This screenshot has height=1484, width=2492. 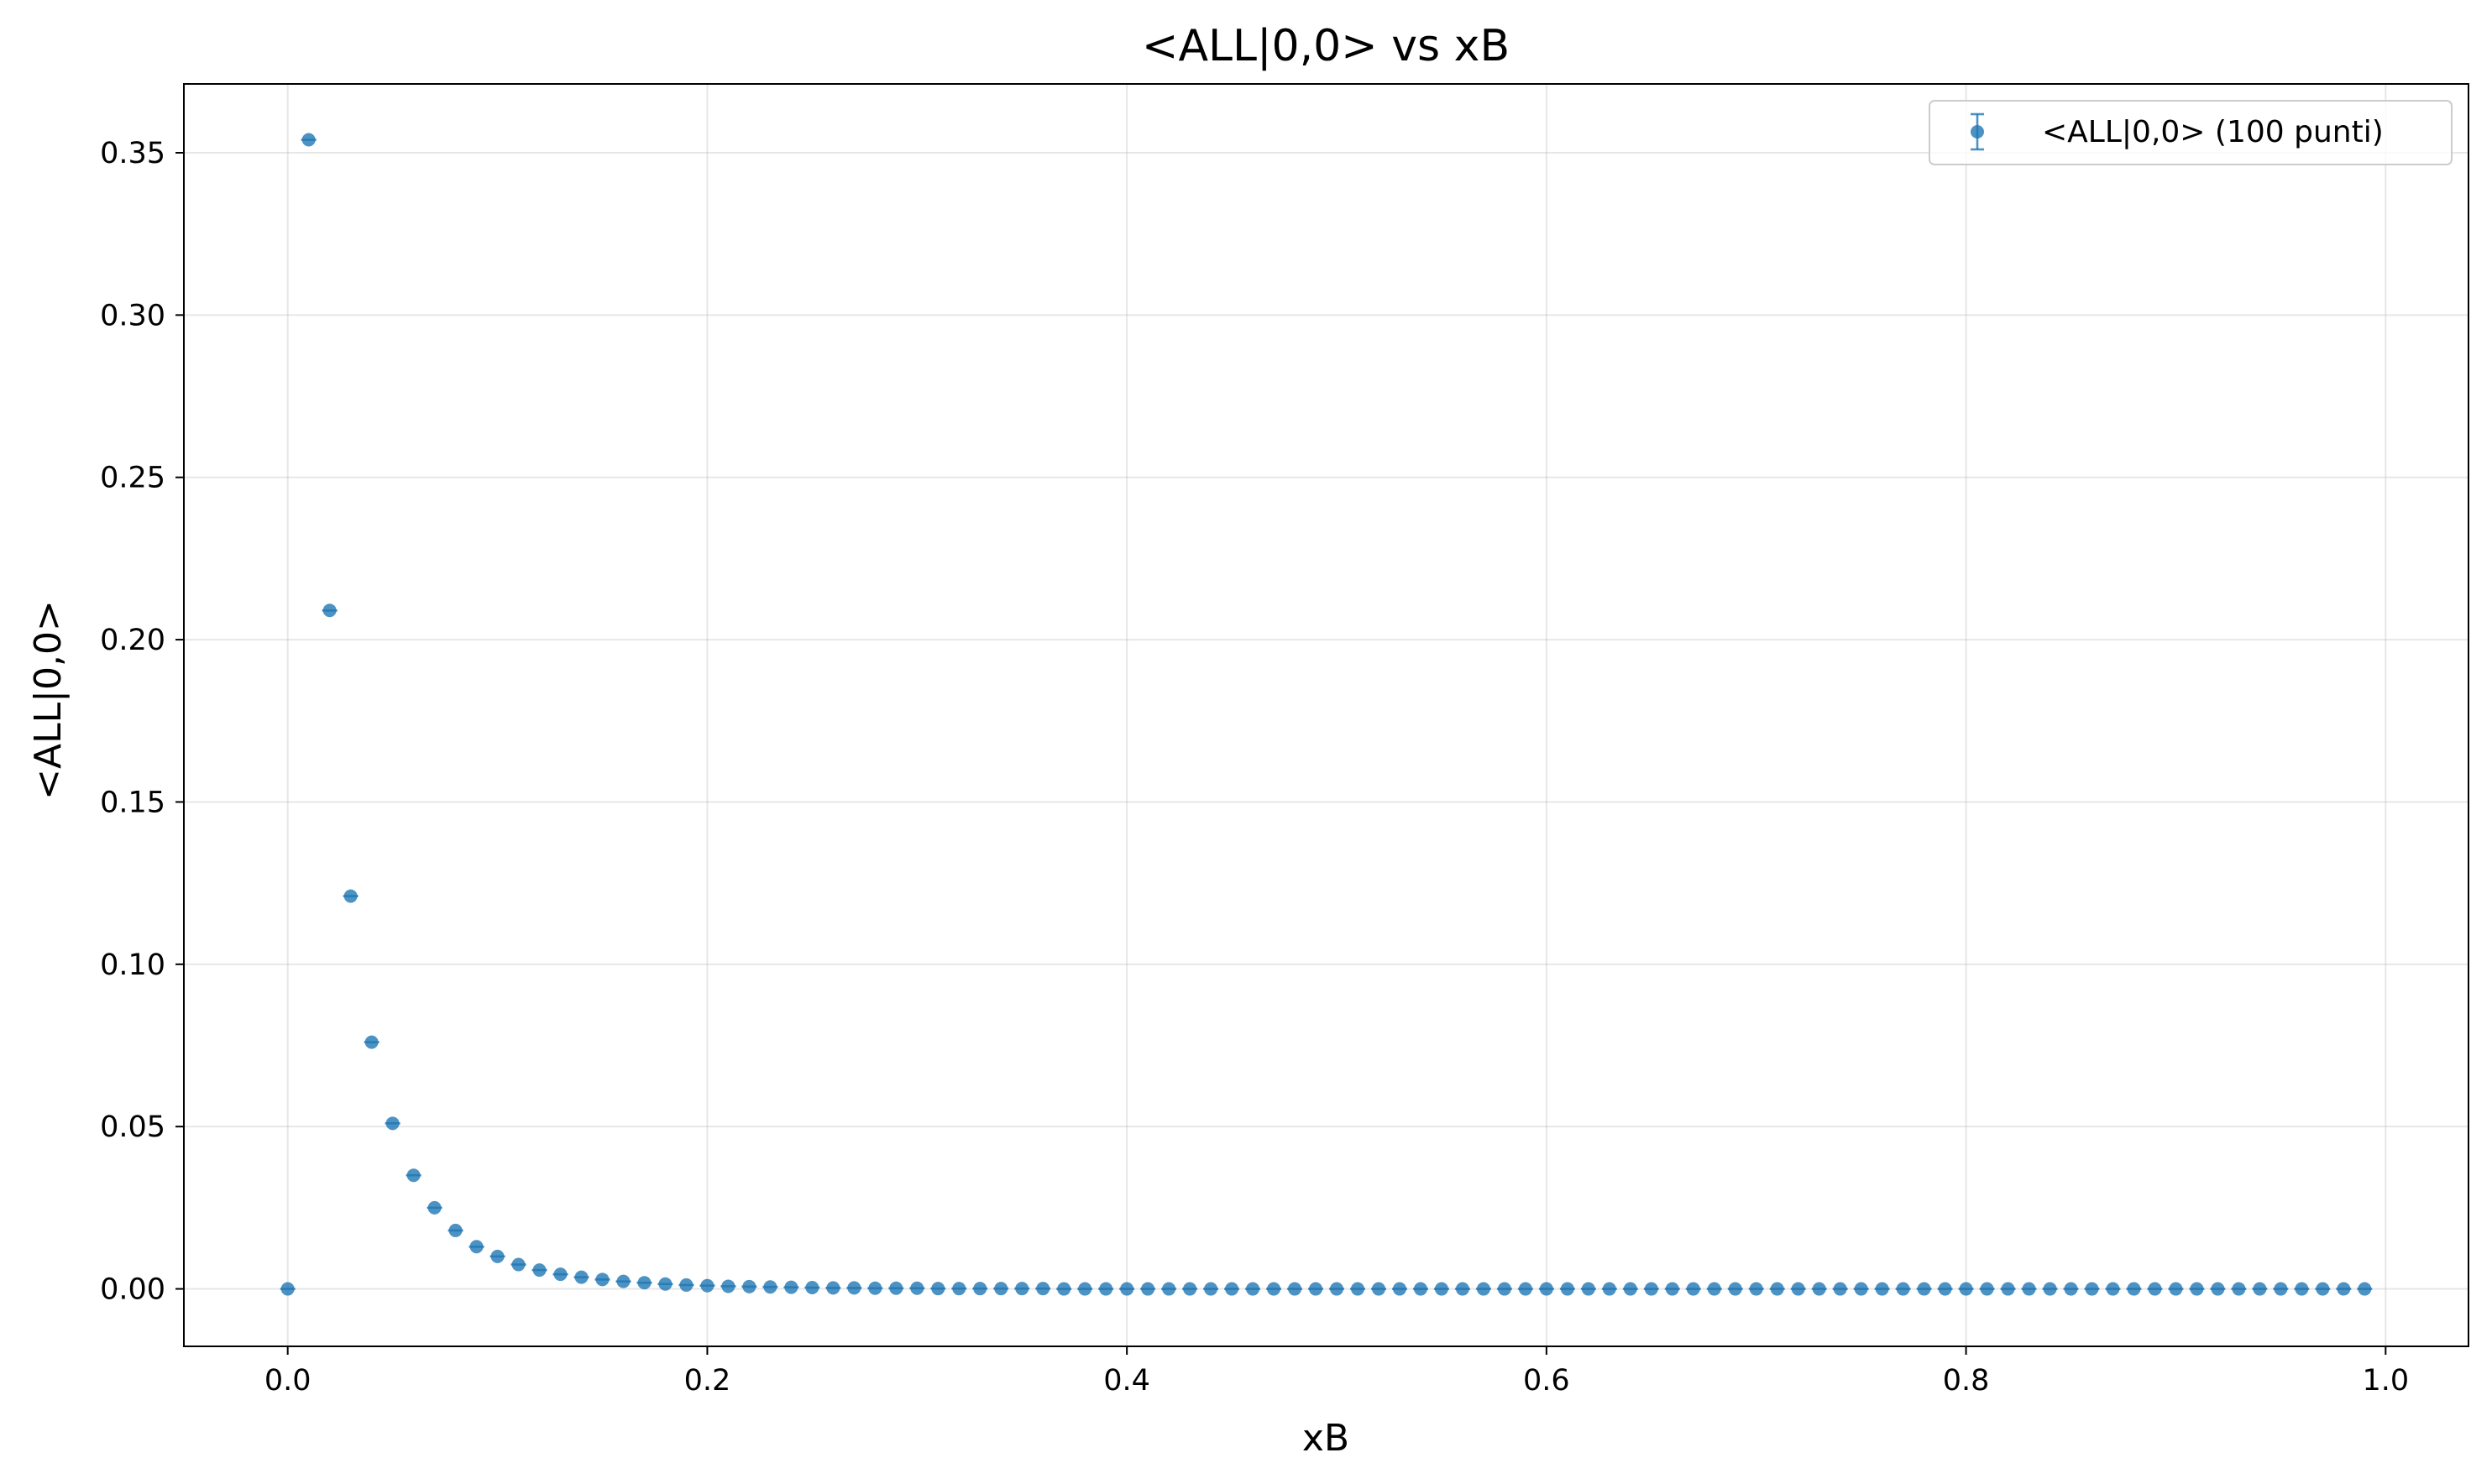 I want to click on legend-box, so click(x=2191, y=132).